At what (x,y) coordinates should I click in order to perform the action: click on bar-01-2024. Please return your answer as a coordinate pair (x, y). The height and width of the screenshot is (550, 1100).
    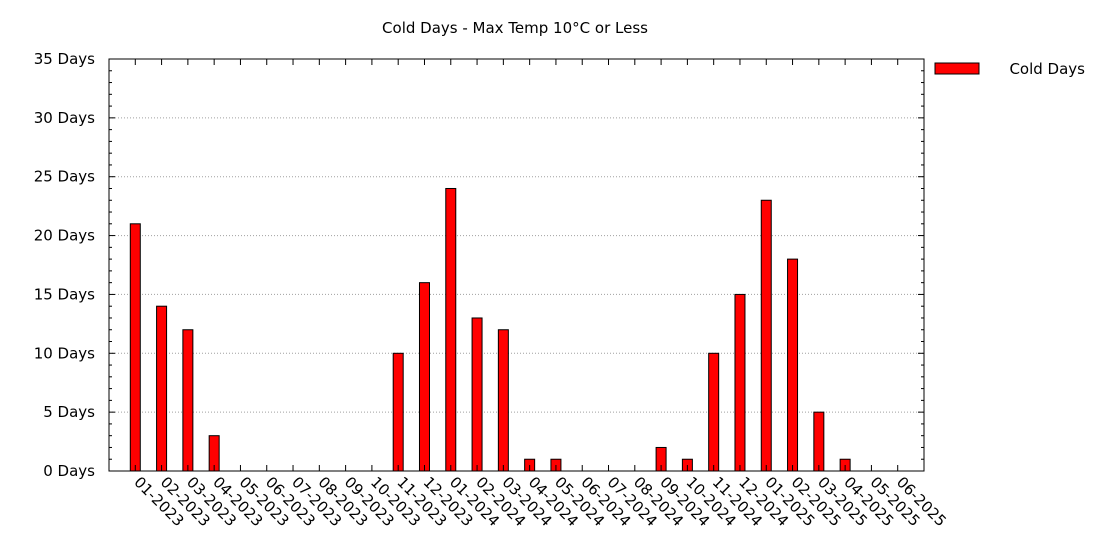
    Looking at the image, I should click on (451, 329).